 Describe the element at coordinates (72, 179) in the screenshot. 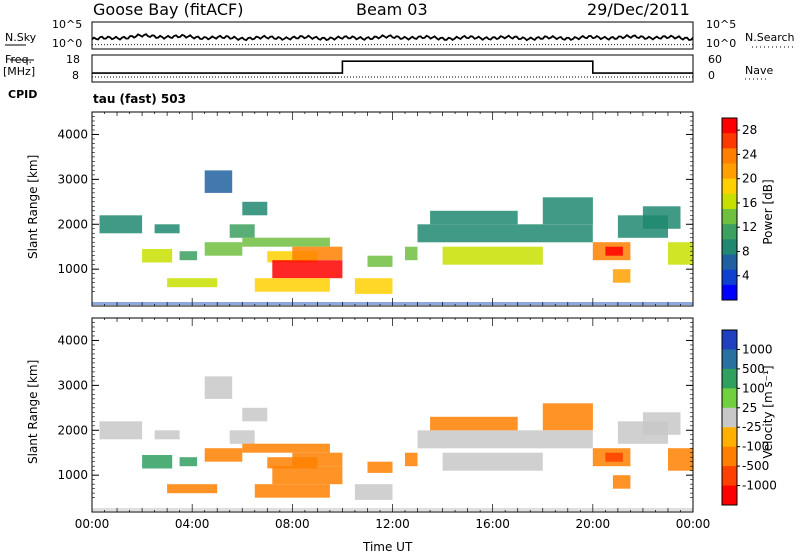

I see `power-ytick-label-2: 3000` at that location.